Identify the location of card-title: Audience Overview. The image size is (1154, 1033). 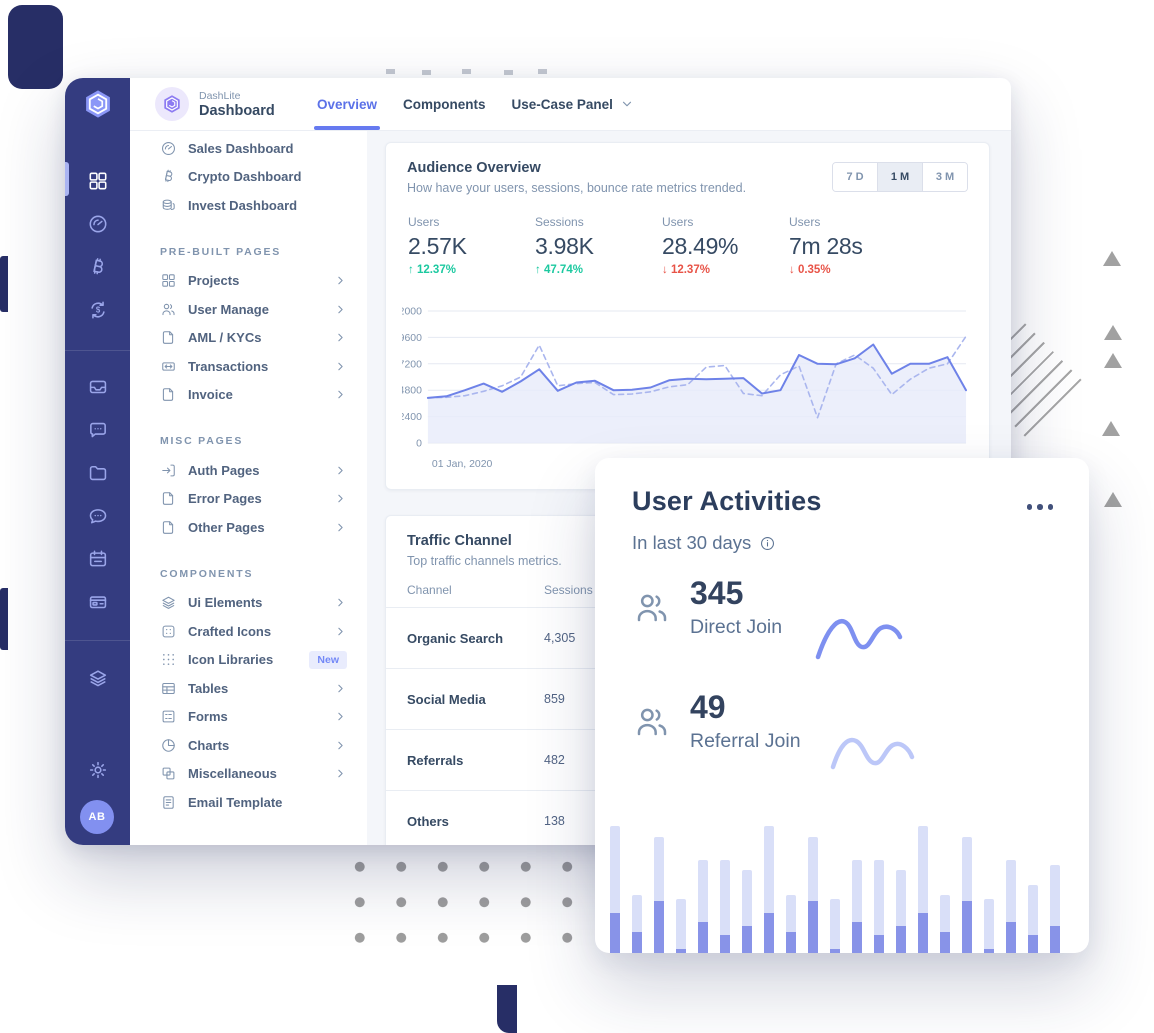
(474, 168).